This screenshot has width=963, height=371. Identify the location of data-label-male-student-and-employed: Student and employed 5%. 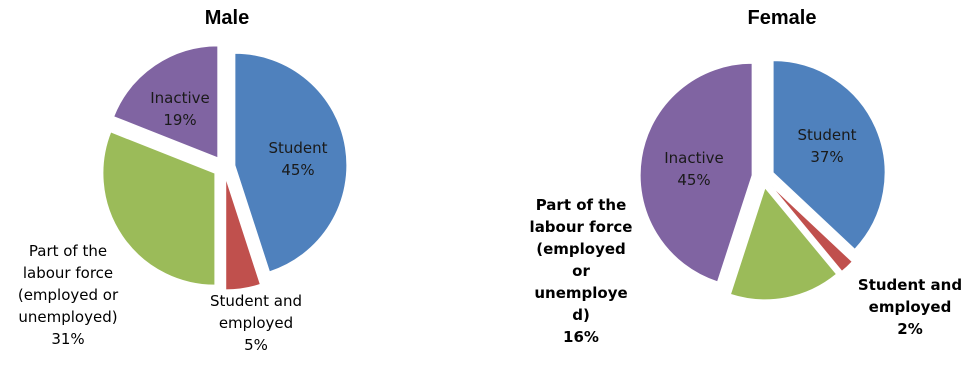
(256, 323).